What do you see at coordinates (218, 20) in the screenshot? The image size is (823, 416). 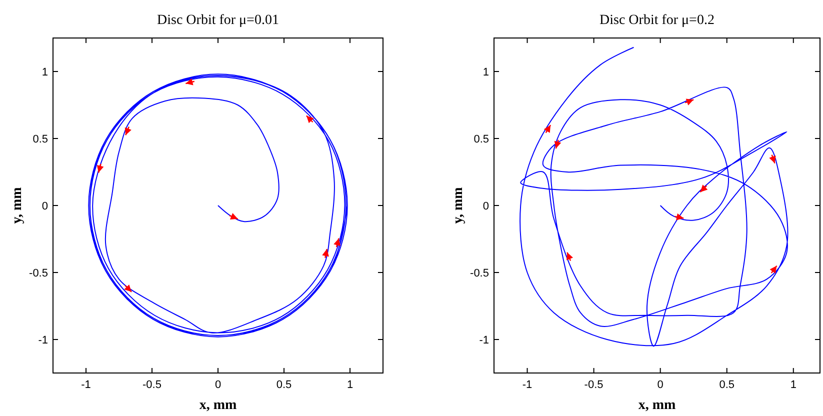 I see `chart-title: Disc Orbit for μ=0.01` at bounding box center [218, 20].